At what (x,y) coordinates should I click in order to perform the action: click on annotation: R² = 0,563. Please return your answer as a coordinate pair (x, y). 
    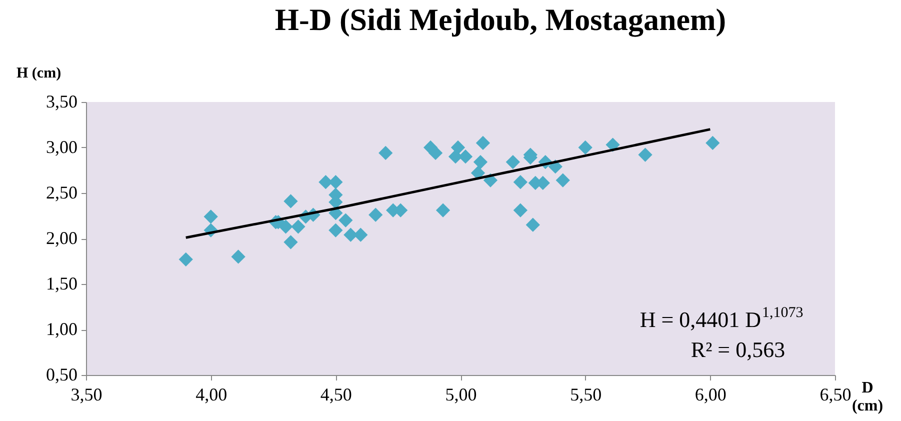
    Looking at the image, I should click on (738, 349).